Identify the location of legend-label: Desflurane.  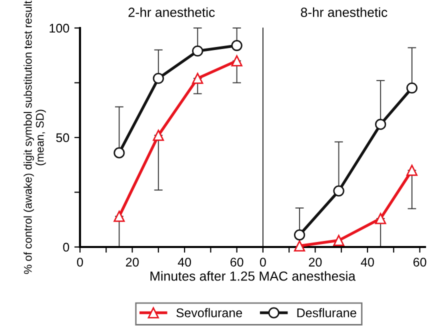
(326, 313).